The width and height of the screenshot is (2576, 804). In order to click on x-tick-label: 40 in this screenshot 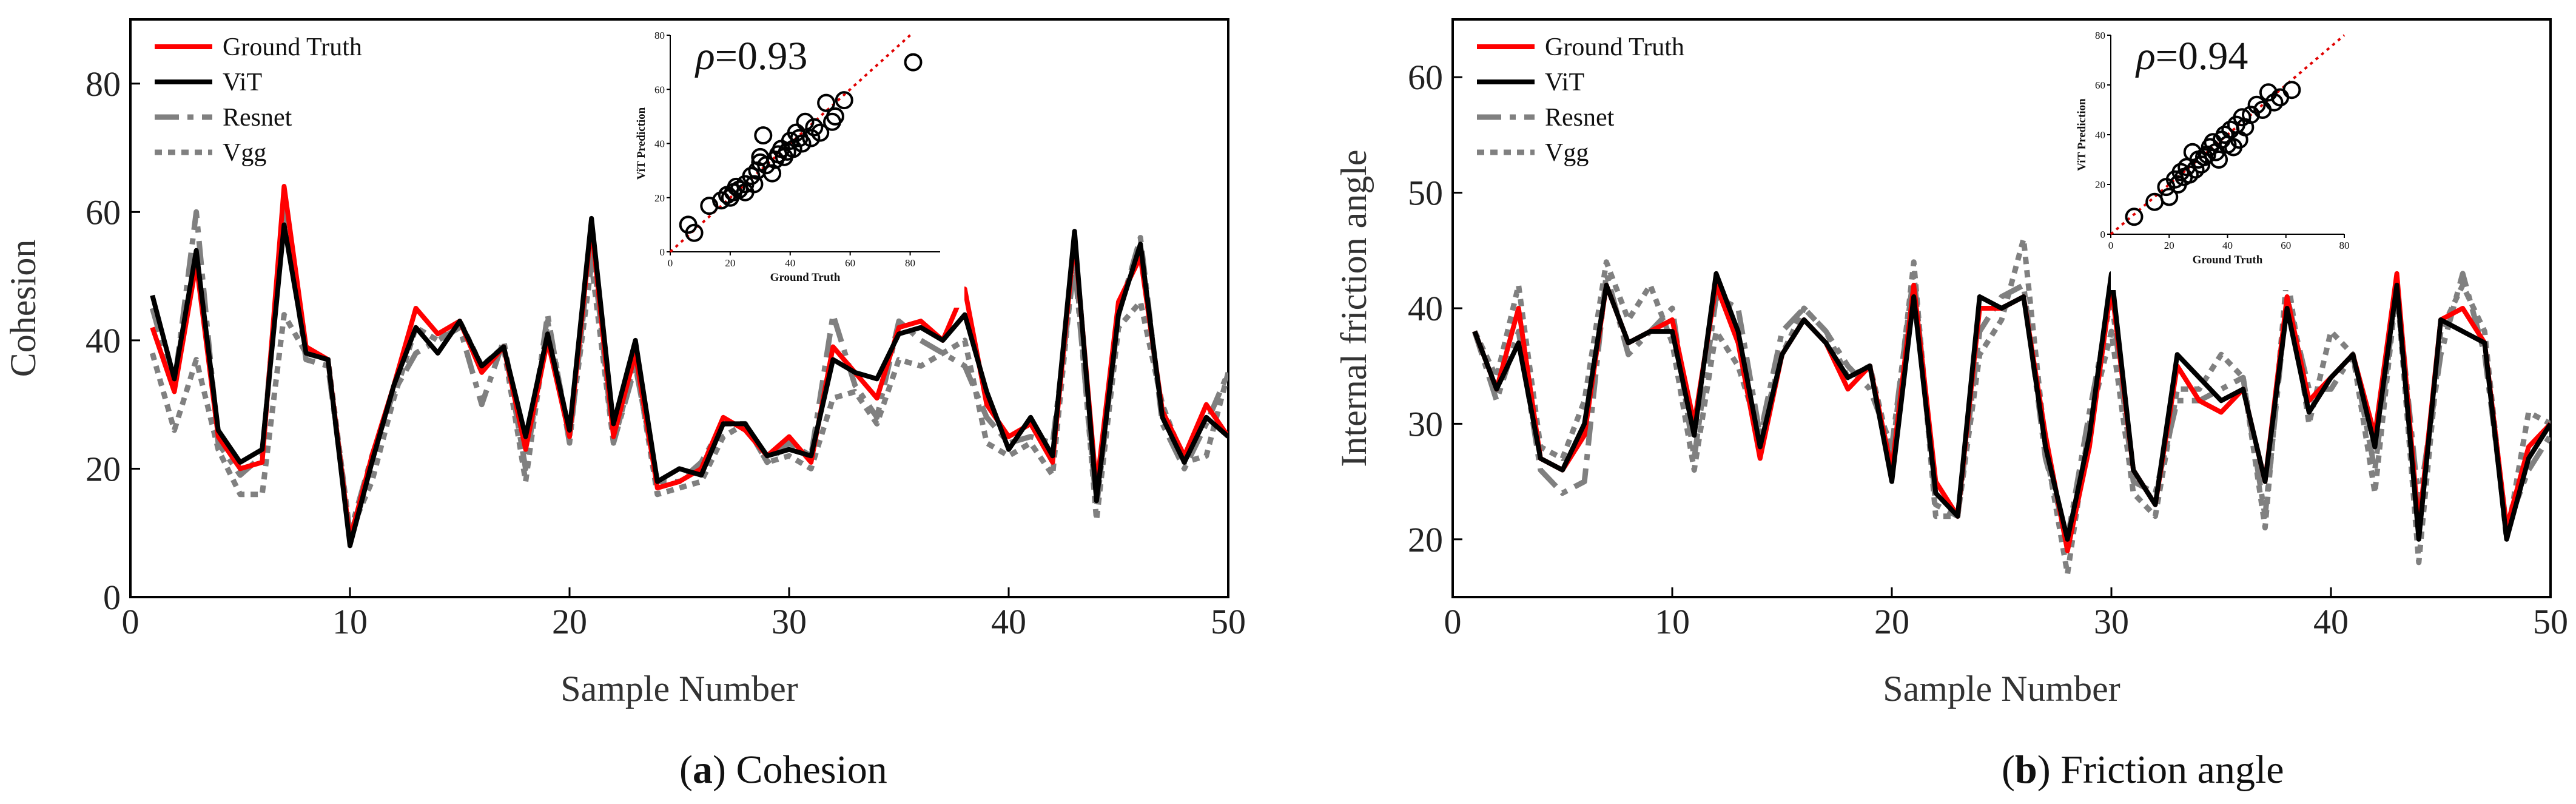, I will do `click(2331, 621)`.